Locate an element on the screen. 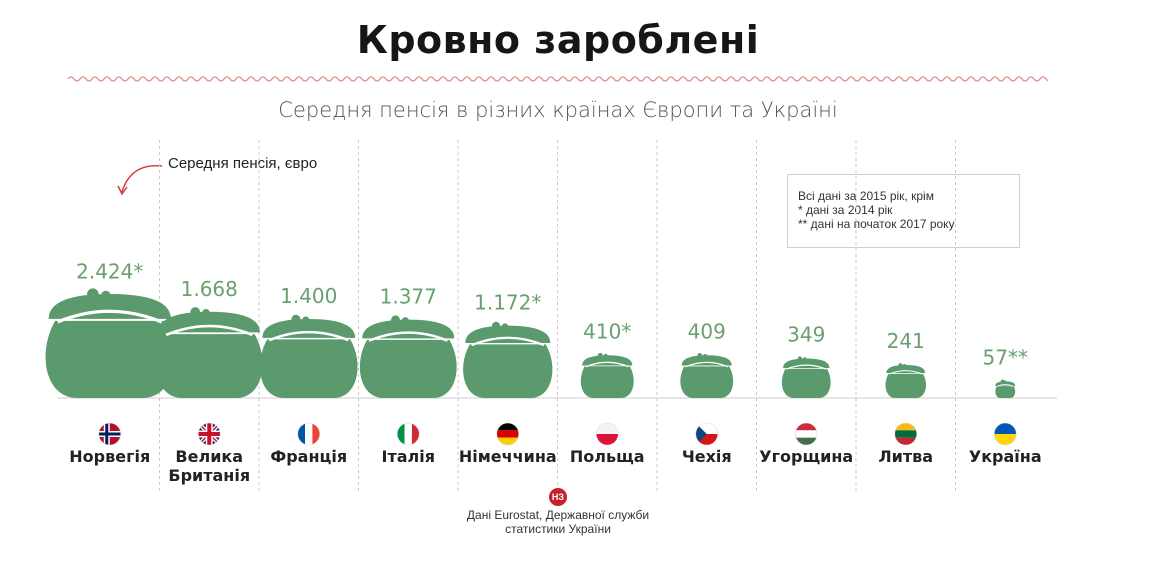 This screenshot has width=1170, height=562. source-line: статистики України is located at coordinates (558, 529).